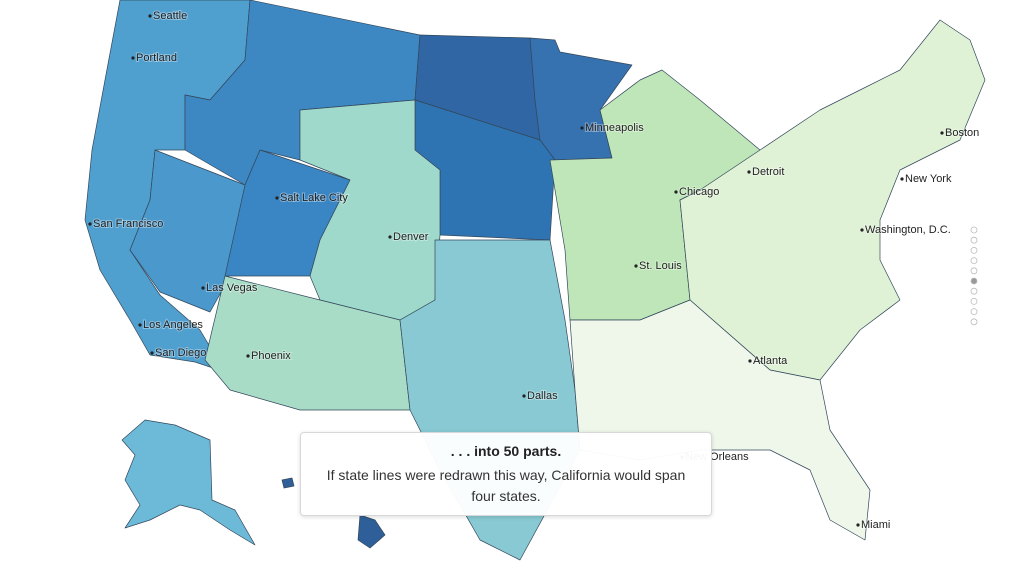  Describe the element at coordinates (699, 192) in the screenshot. I see `city-label: Chicago` at that location.